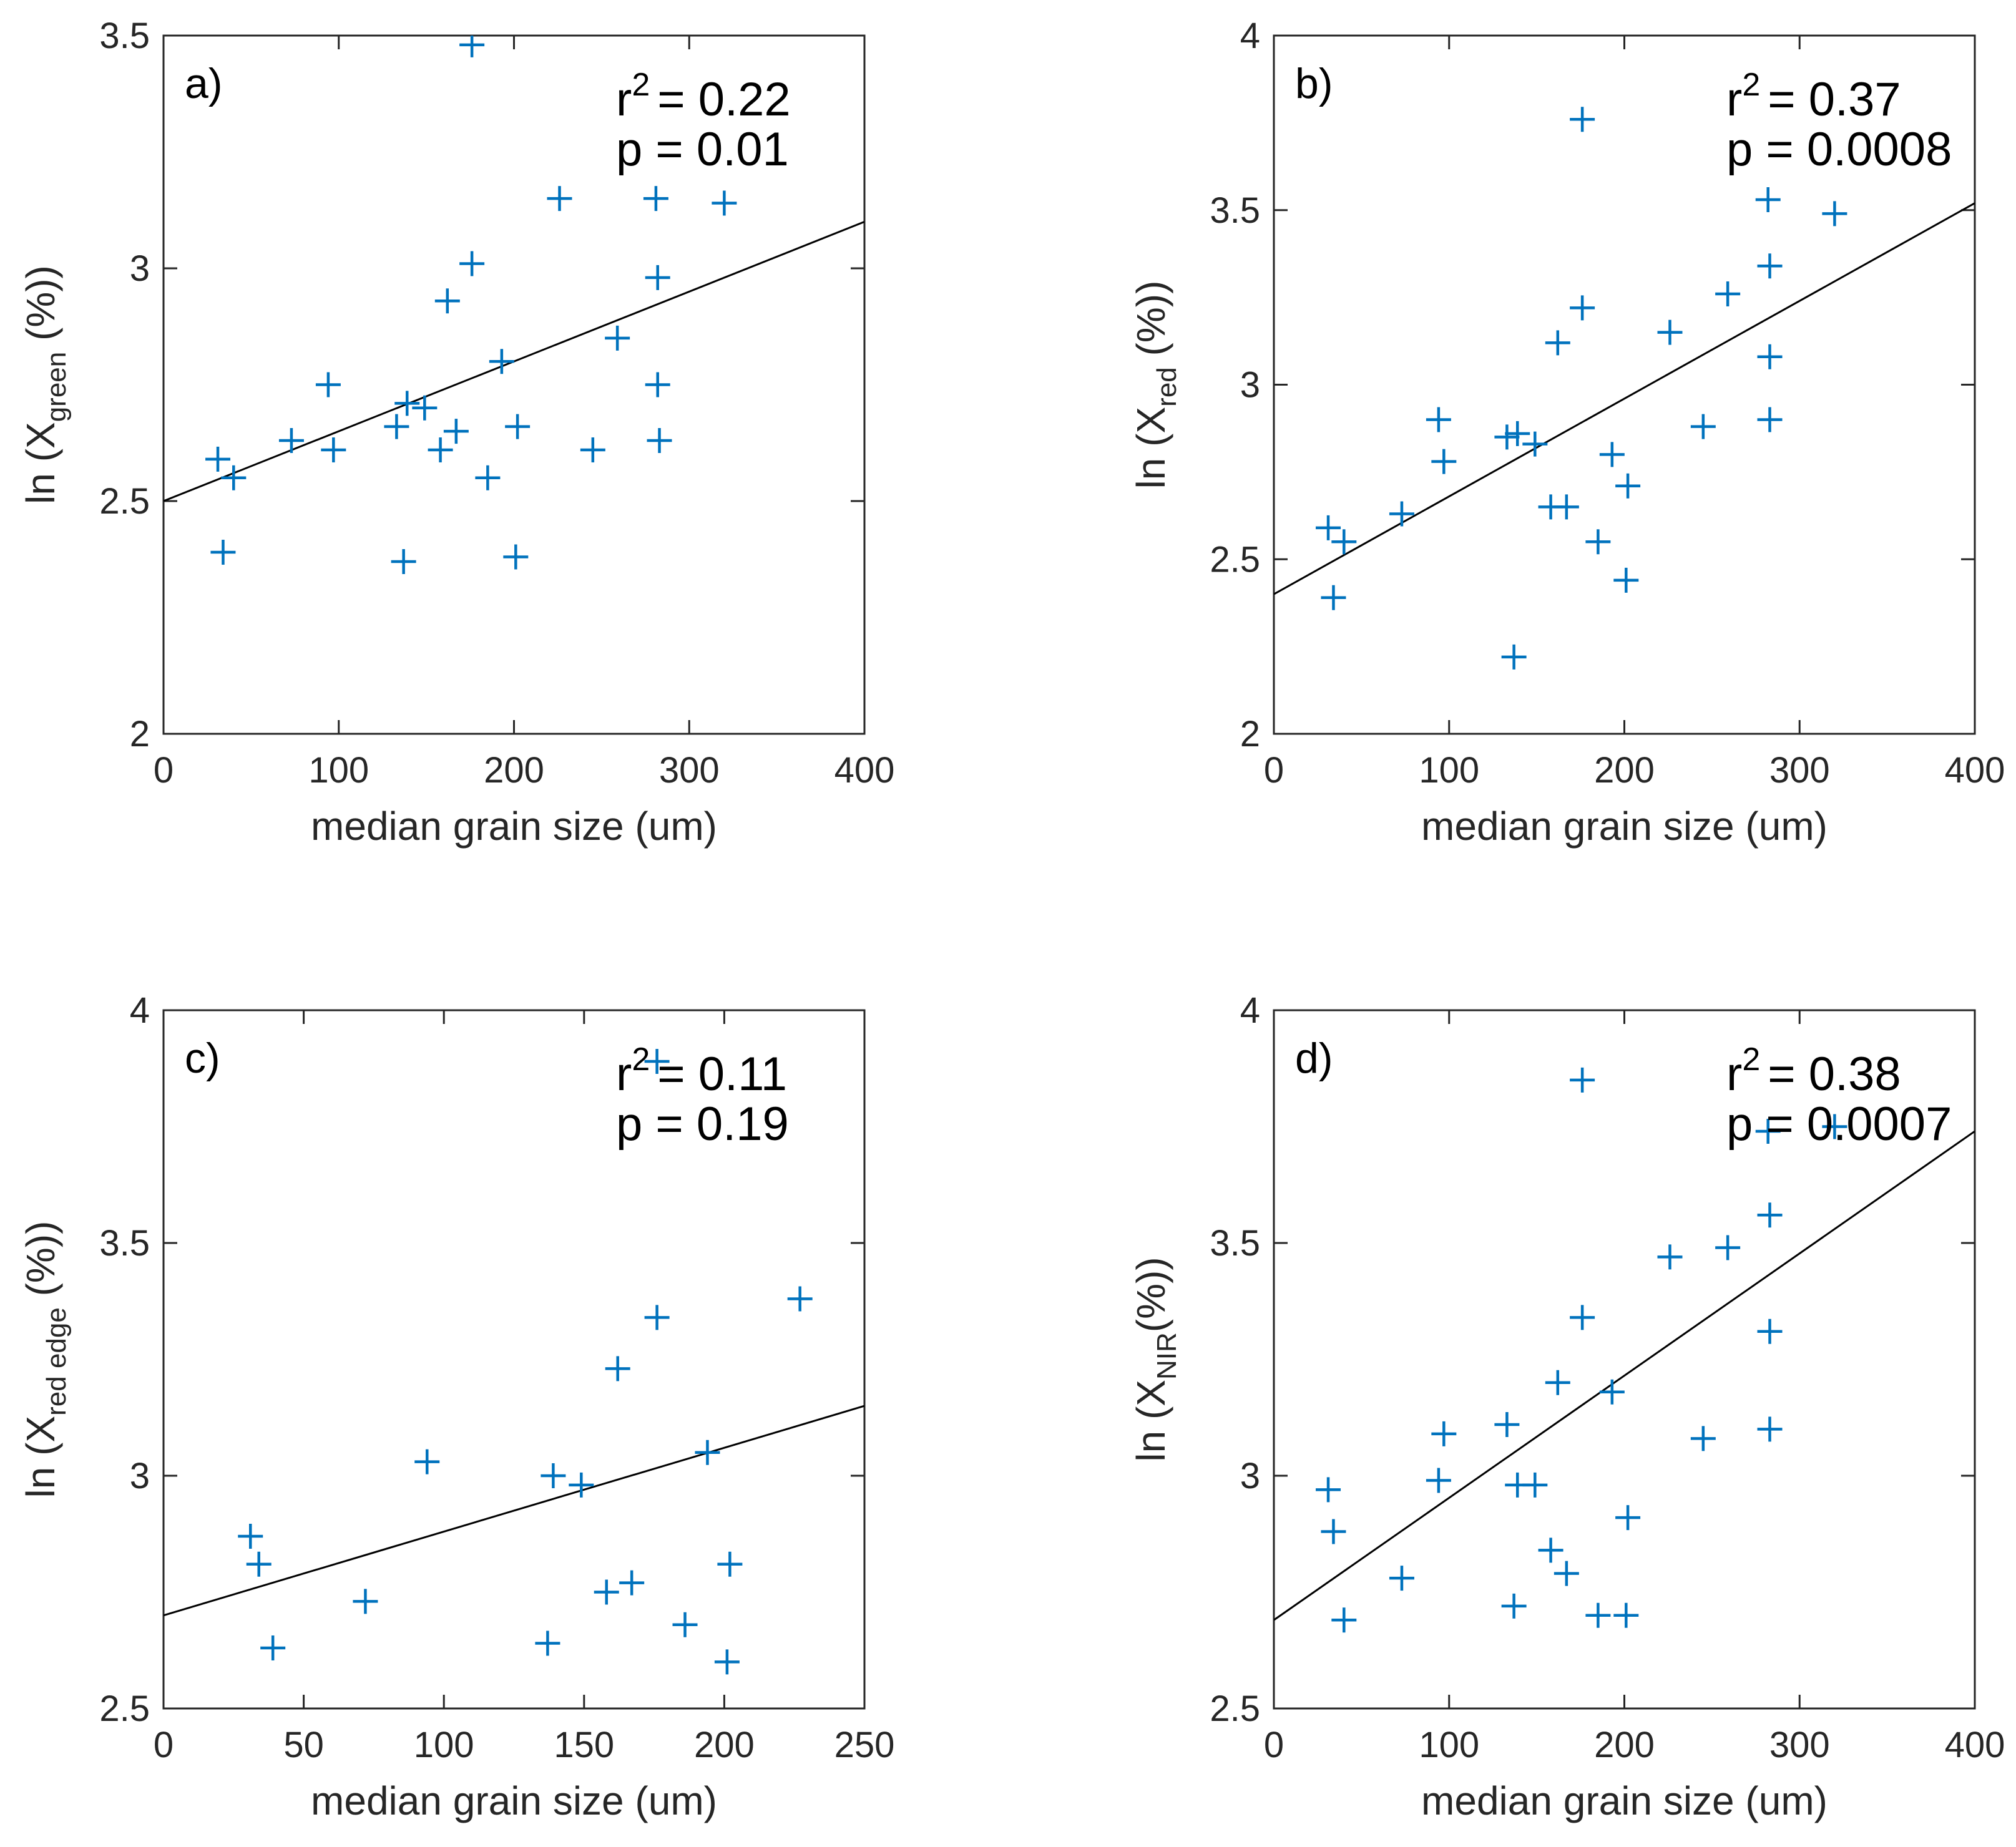 The image size is (2016, 1847). Describe the element at coordinates (703, 96) in the screenshot. I see `r-squared-label: r2 = 0.22` at that location.